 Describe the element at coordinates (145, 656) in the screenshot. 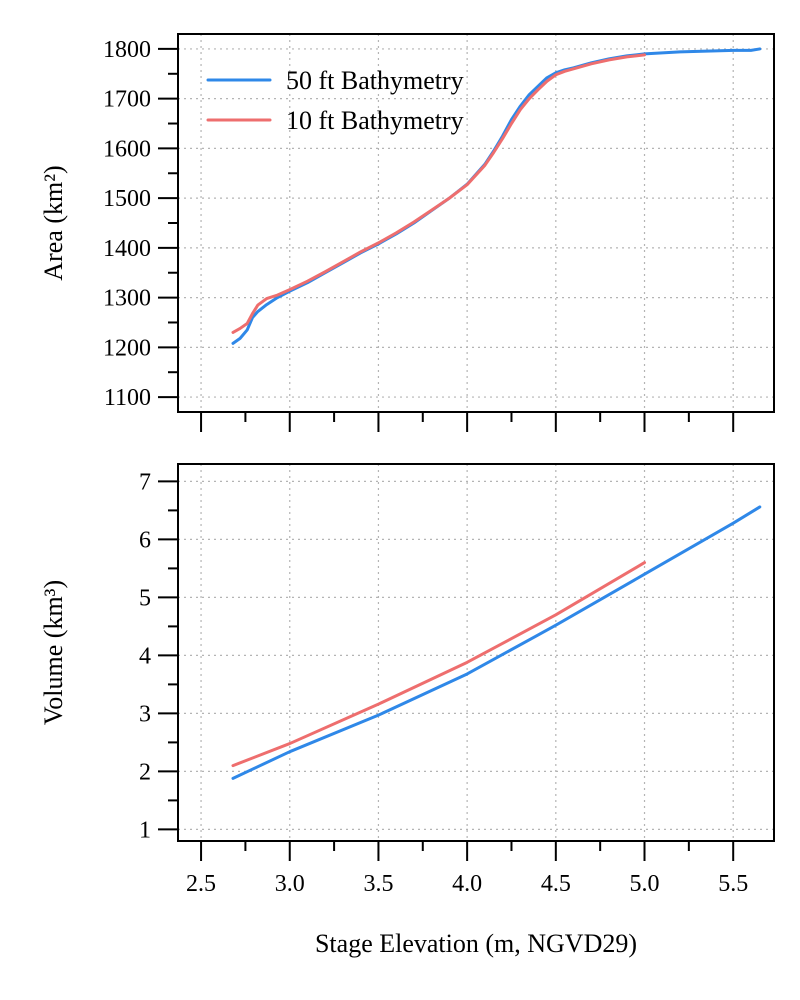

I see `y-tick-label-3: 4` at that location.